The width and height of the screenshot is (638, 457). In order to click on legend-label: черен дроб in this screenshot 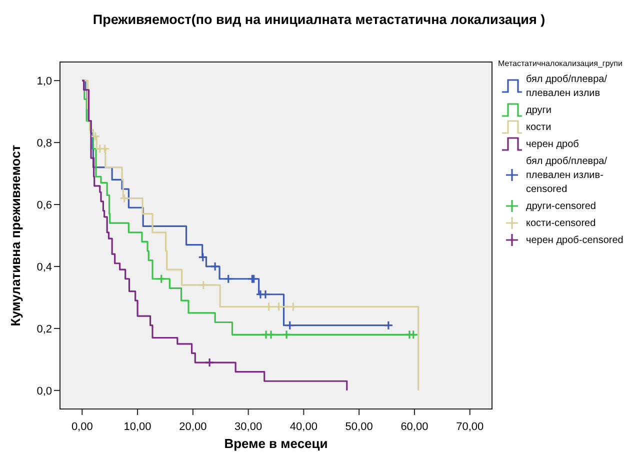, I will do `click(553, 144)`.